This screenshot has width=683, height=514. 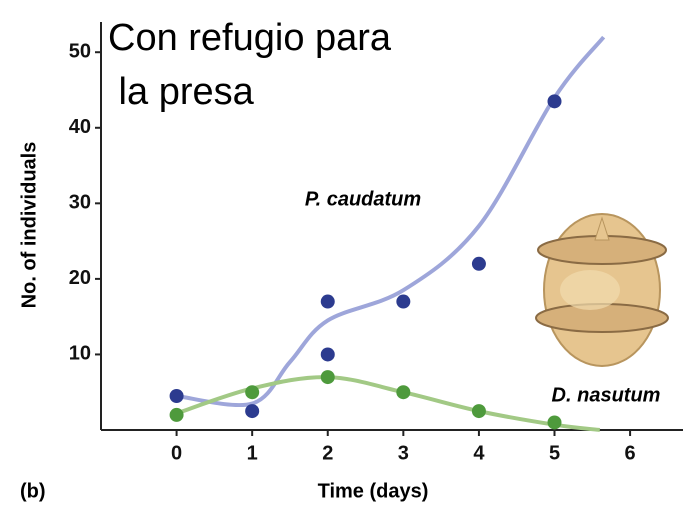 I want to click on y-tick-label: 30, so click(x=80, y=203).